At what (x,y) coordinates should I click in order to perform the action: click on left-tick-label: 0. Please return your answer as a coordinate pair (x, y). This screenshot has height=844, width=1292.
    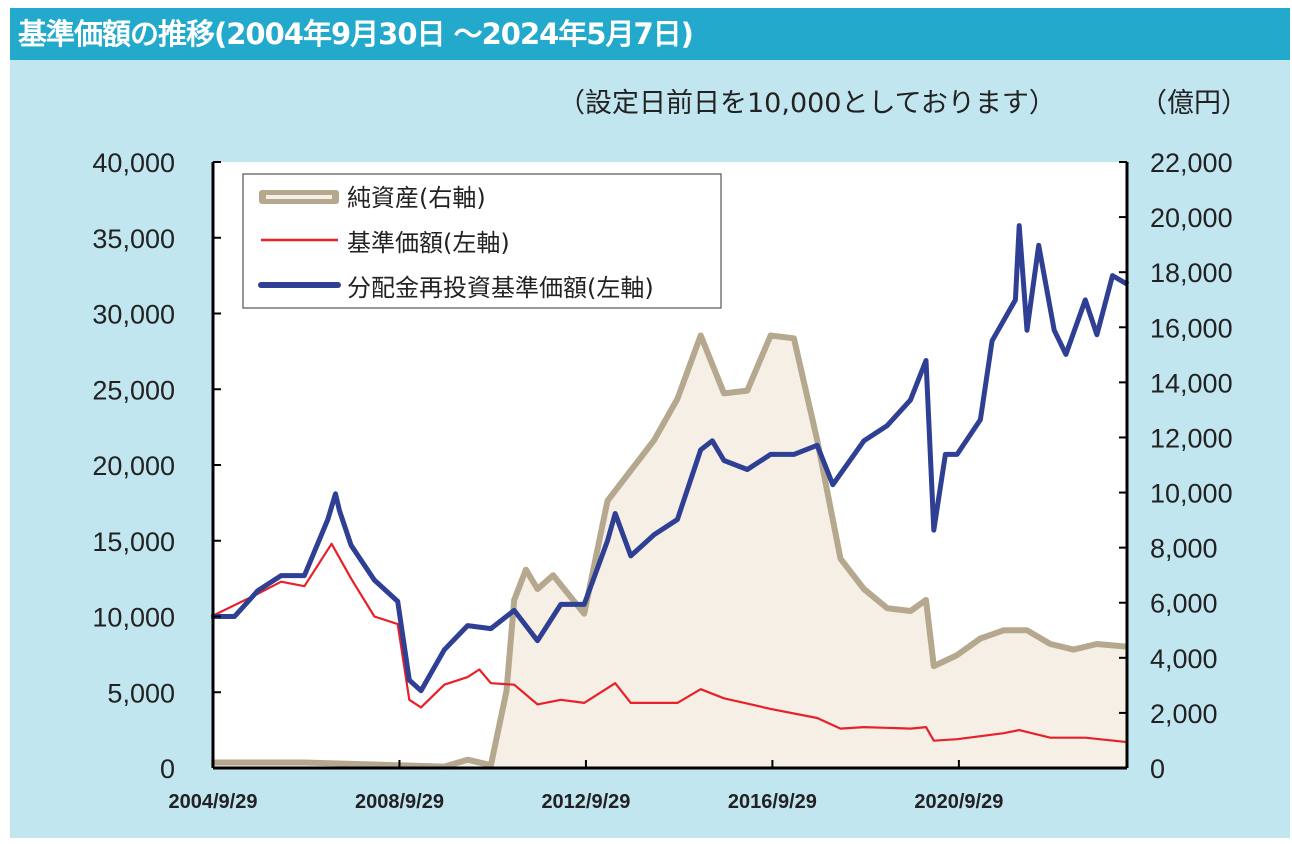
    Looking at the image, I should click on (167, 769).